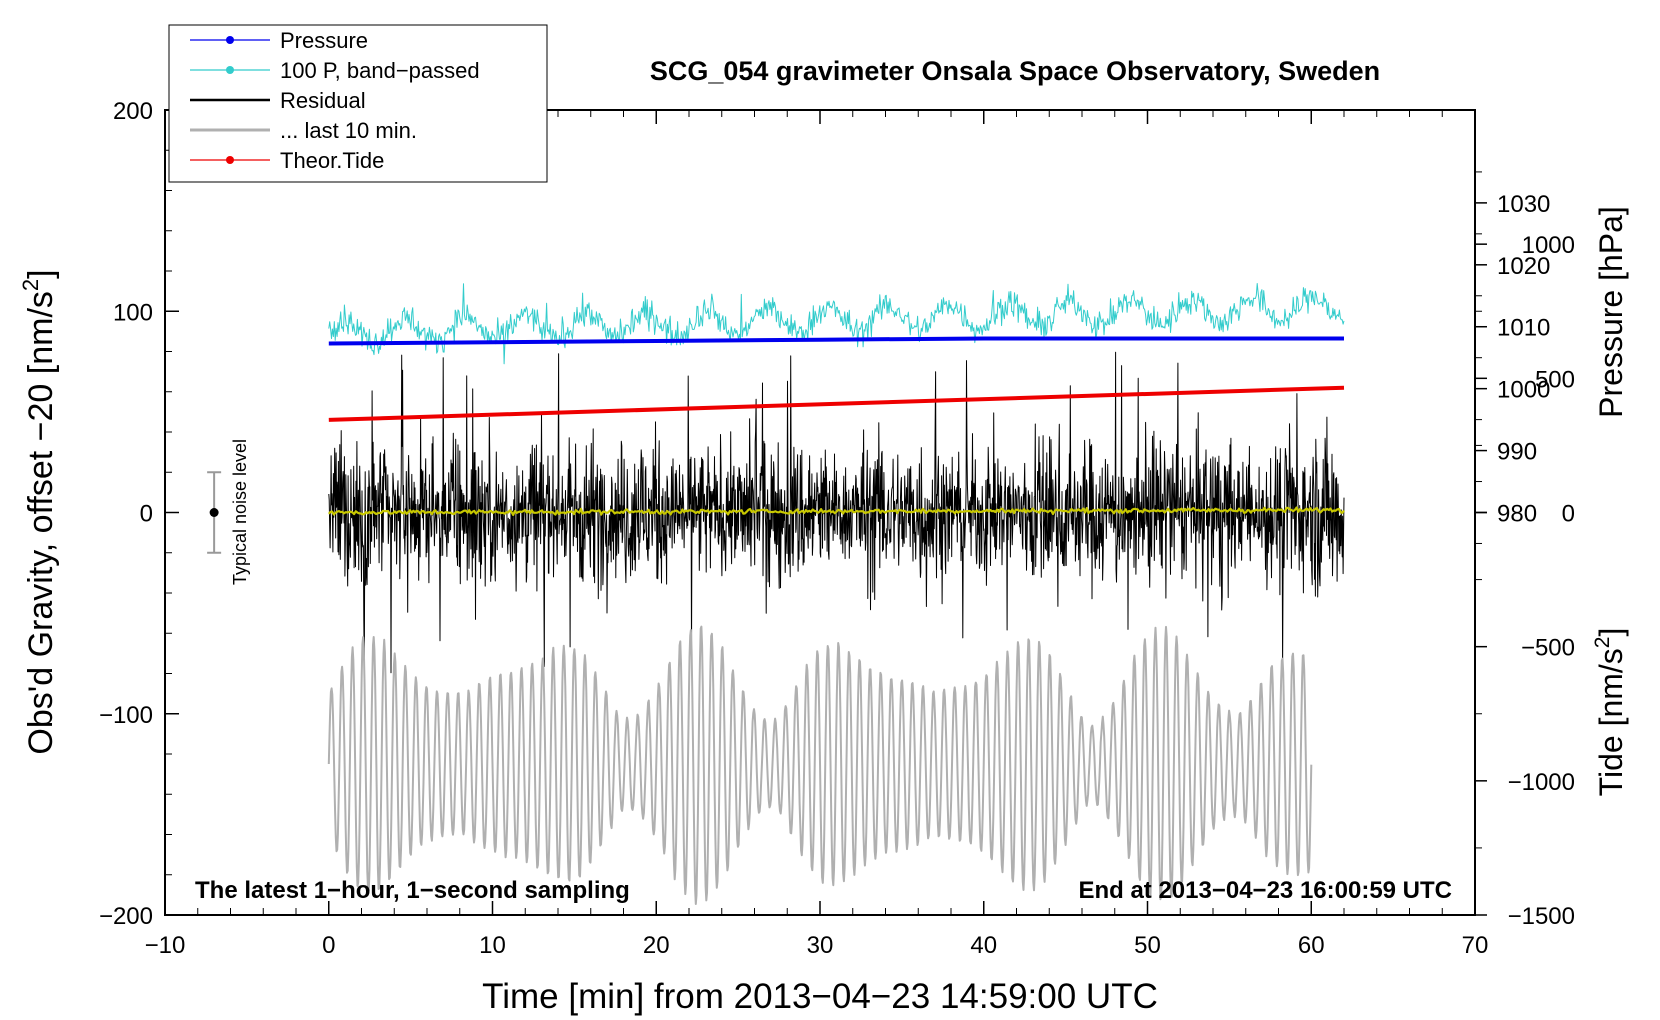  What do you see at coordinates (1523, 390) in the screenshot?
I see `y-right-pressure-tick-label: 1000` at bounding box center [1523, 390].